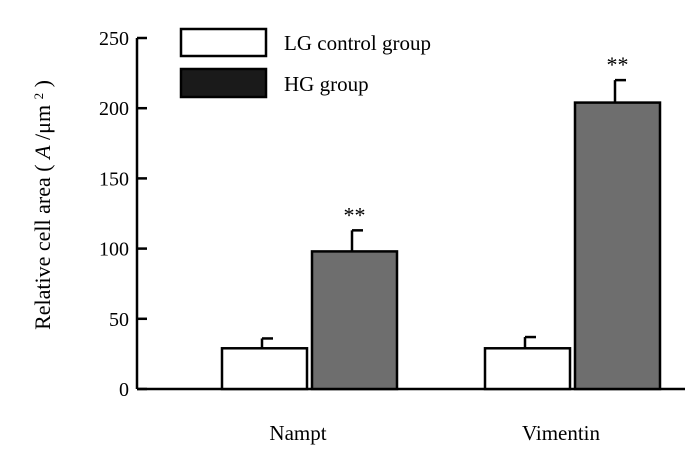  I want to click on y-tick-label: 150, so click(114, 179).